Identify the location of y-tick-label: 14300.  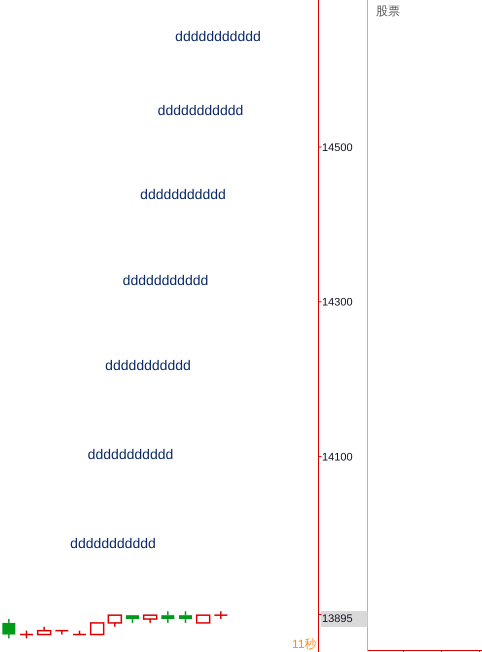
(337, 302).